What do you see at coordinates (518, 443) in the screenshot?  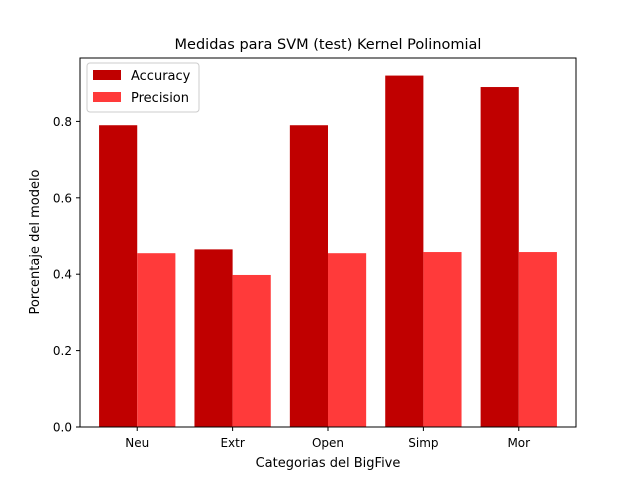 I see `x-tick-label-mor: Mor` at bounding box center [518, 443].